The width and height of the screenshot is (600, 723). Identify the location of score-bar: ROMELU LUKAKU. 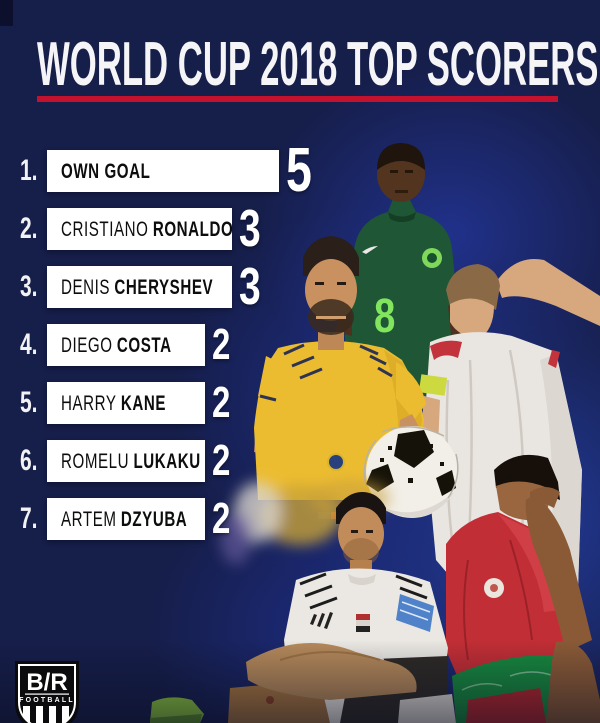
(126, 461).